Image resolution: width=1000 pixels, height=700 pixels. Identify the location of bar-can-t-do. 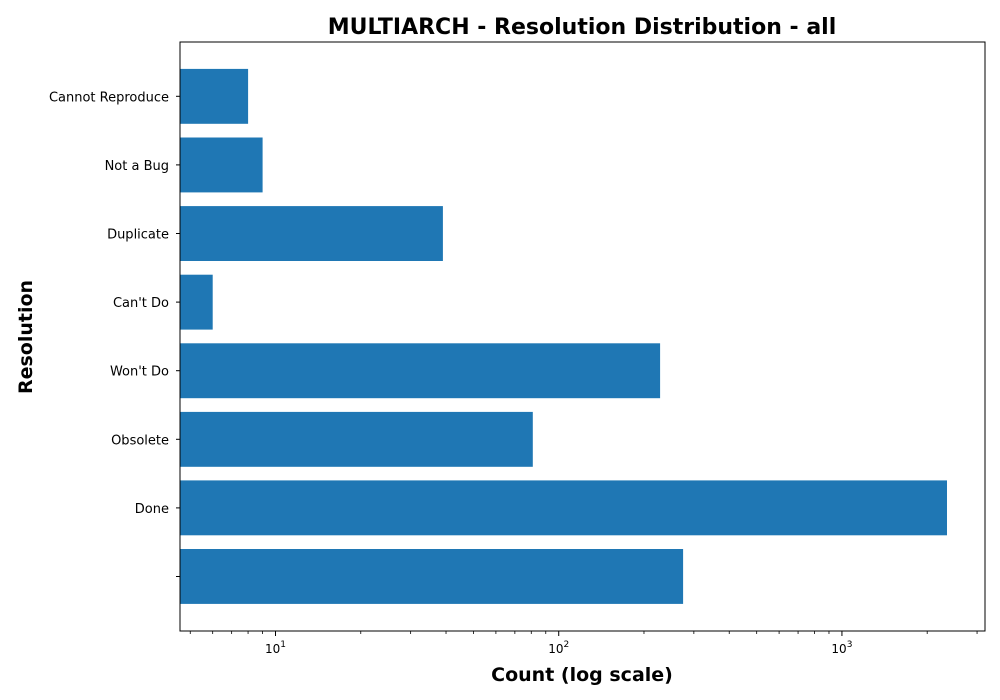
(196, 302).